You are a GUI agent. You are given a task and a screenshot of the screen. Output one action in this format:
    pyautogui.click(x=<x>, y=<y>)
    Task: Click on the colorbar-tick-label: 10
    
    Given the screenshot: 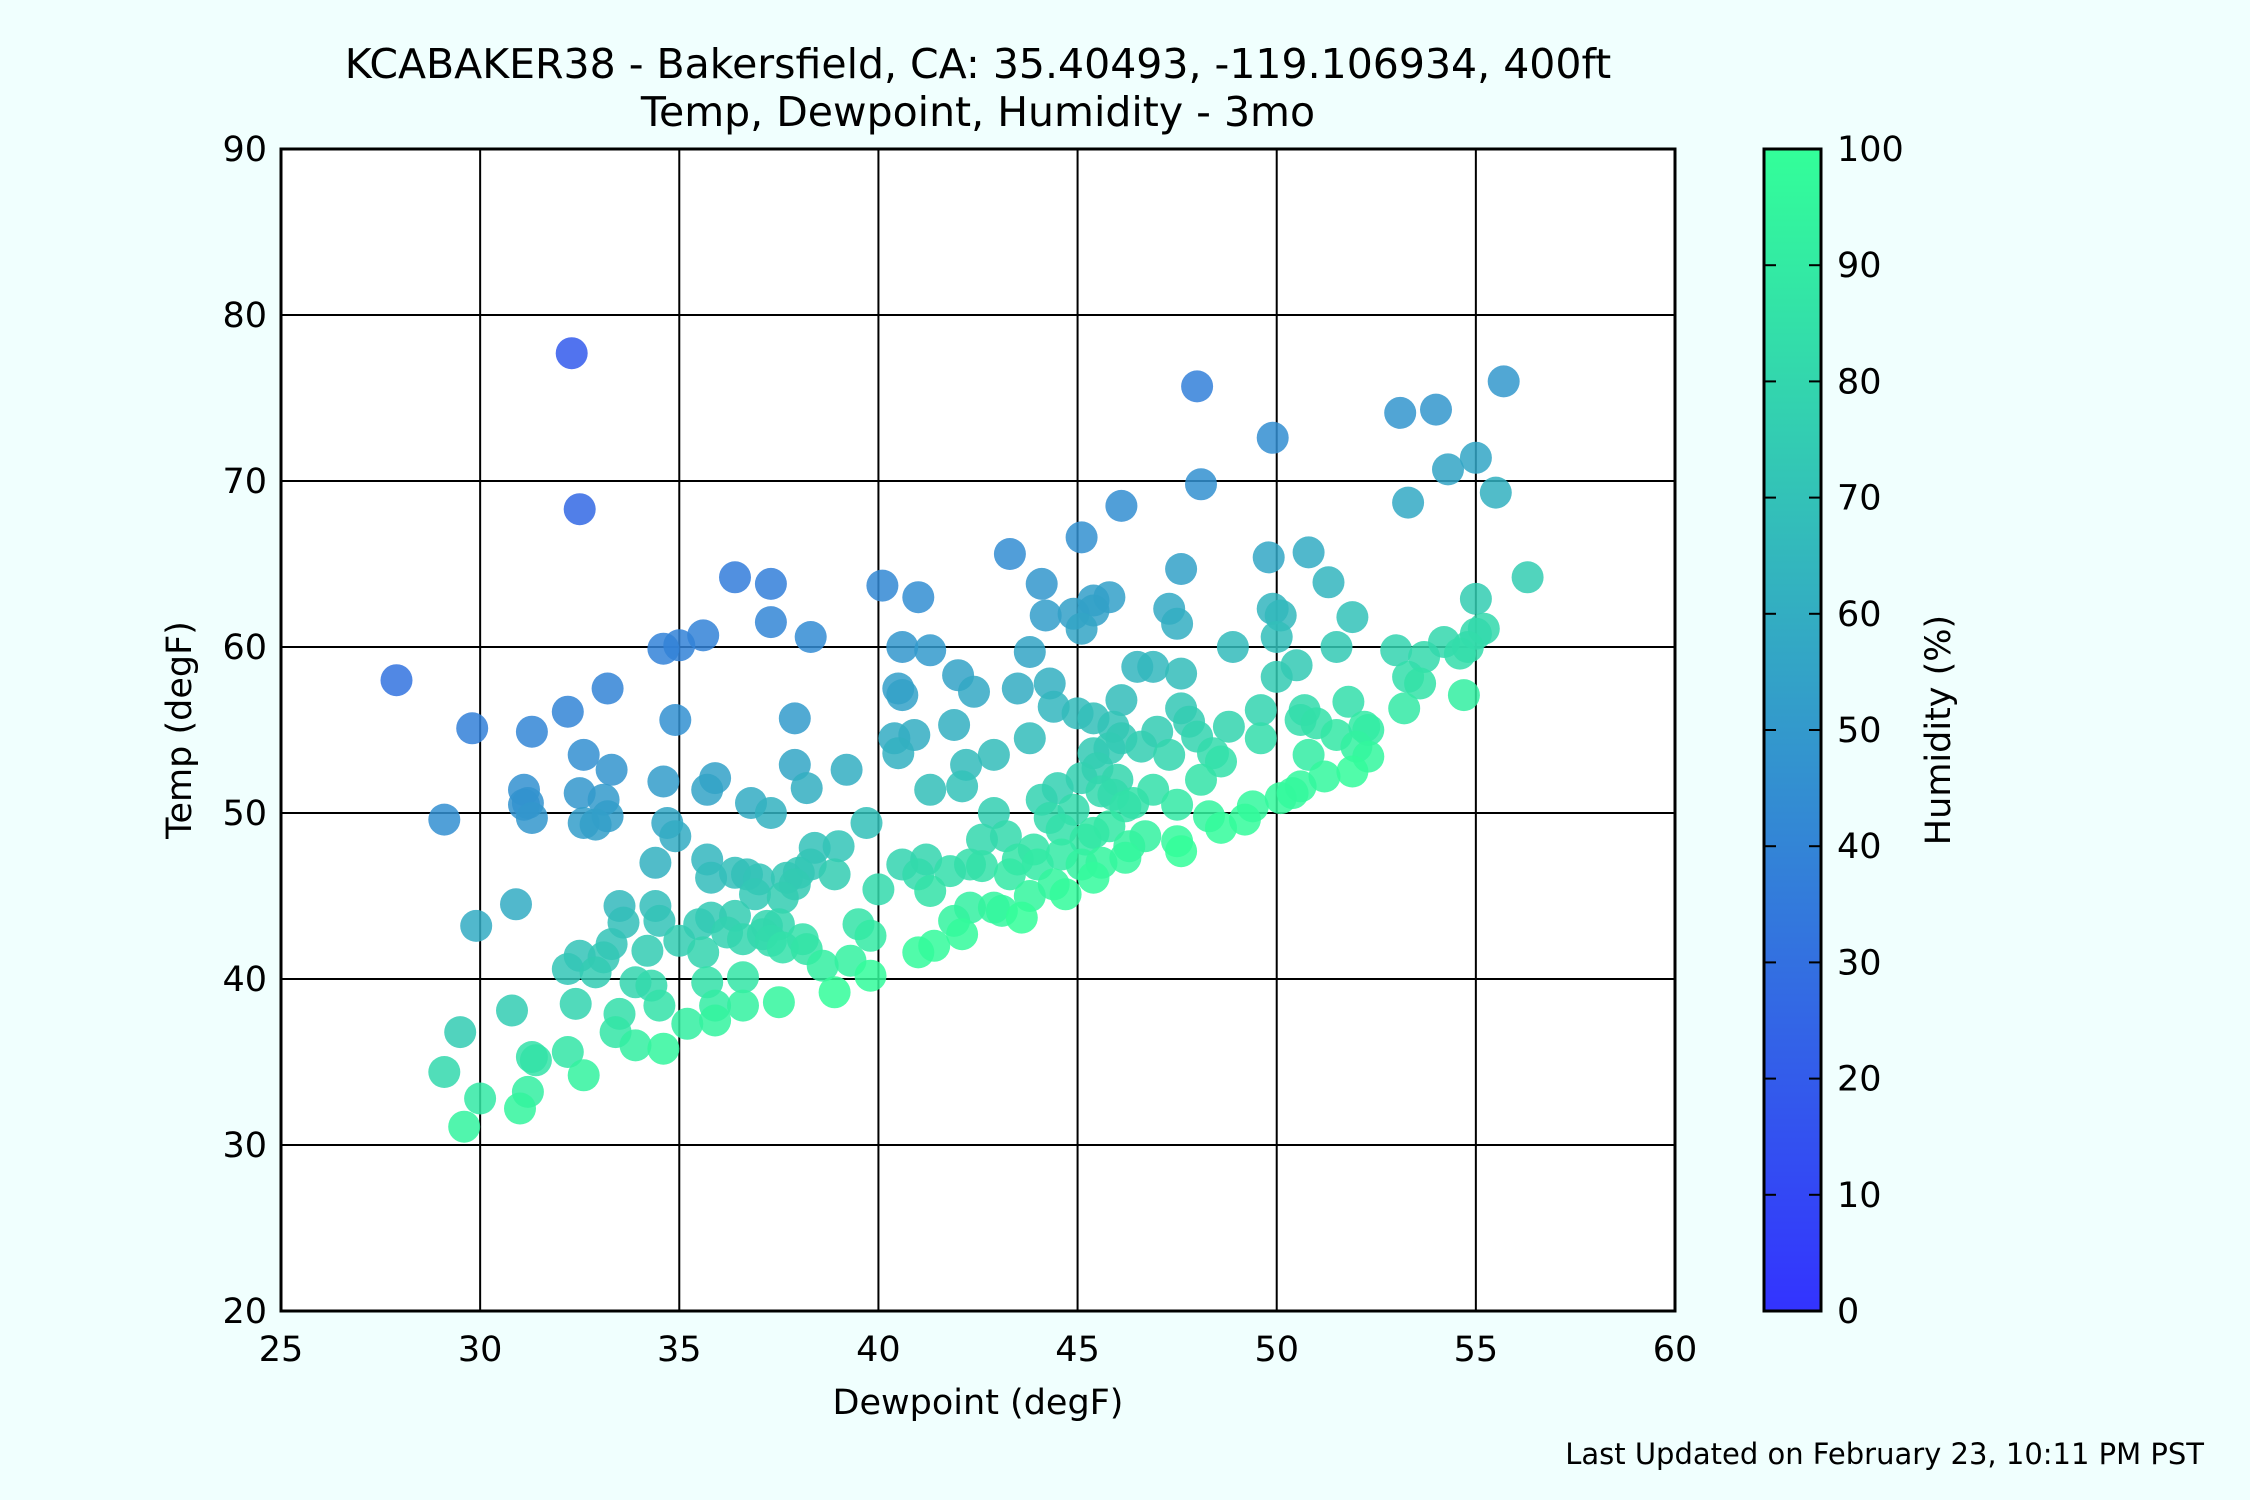 What is the action you would take?
    pyautogui.click(x=1859, y=1196)
    